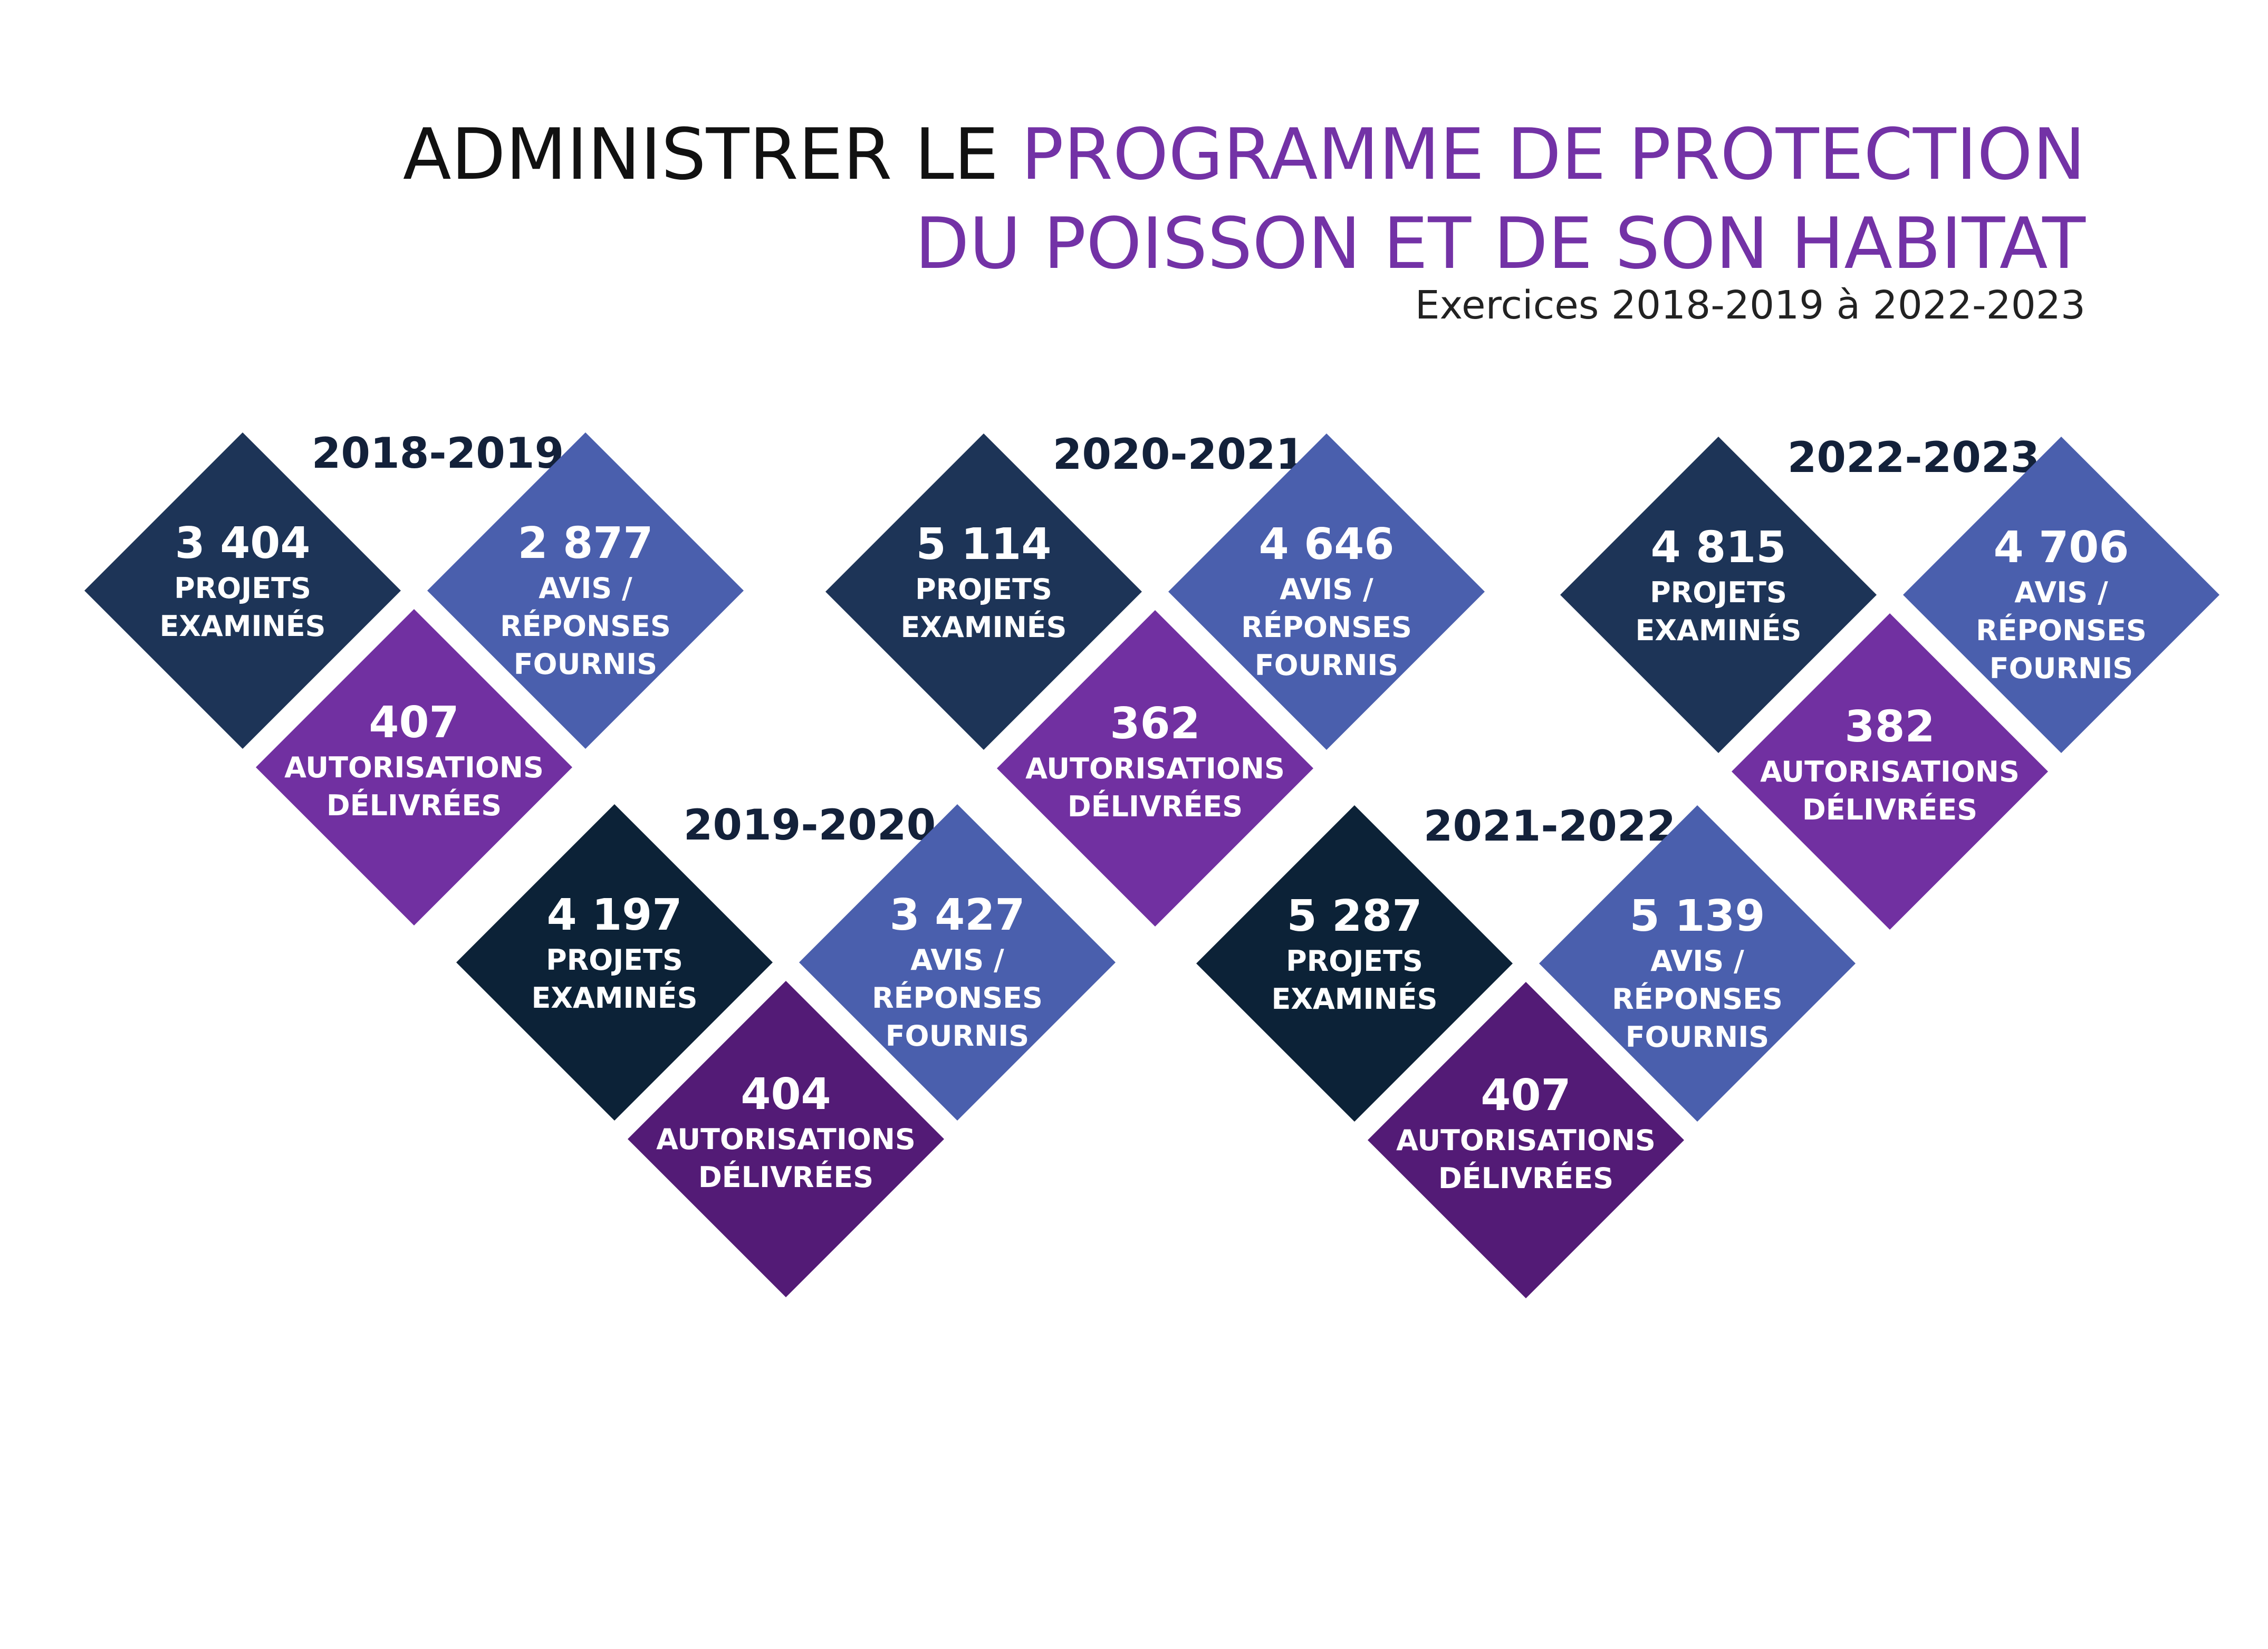 The image size is (2268, 1649). Describe the element at coordinates (1697, 916) in the screenshot. I see `avis-value: 5 139` at that location.